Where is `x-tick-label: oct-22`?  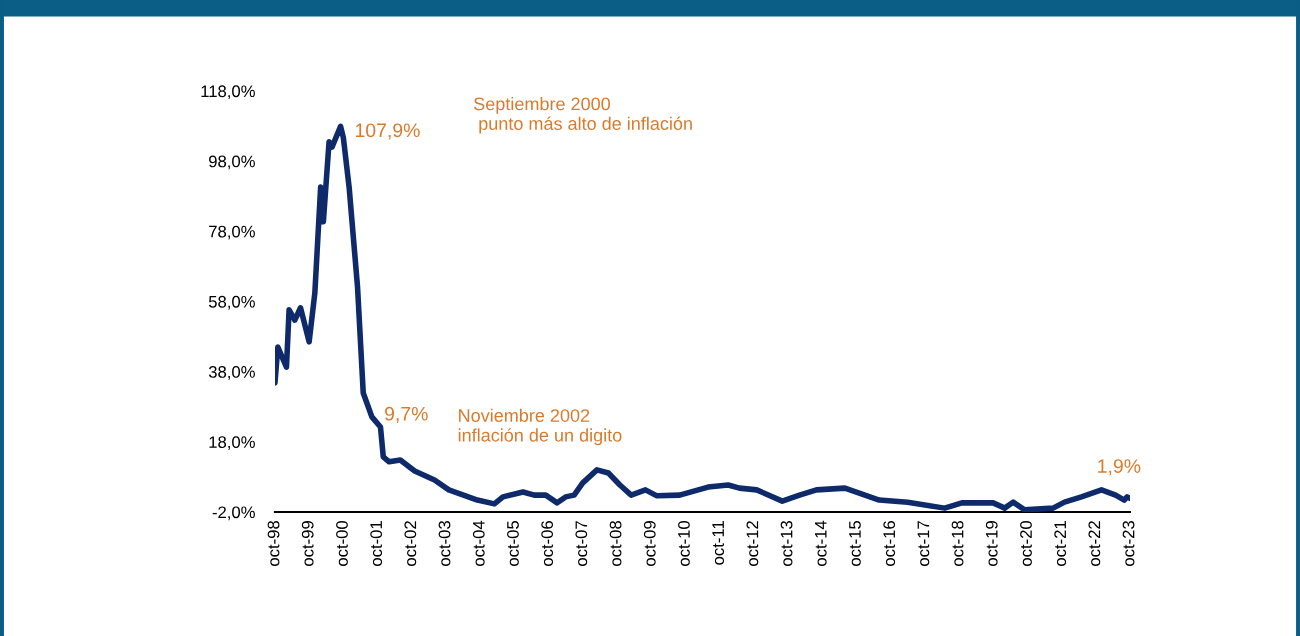 x-tick-label: oct-22 is located at coordinates (1094, 543).